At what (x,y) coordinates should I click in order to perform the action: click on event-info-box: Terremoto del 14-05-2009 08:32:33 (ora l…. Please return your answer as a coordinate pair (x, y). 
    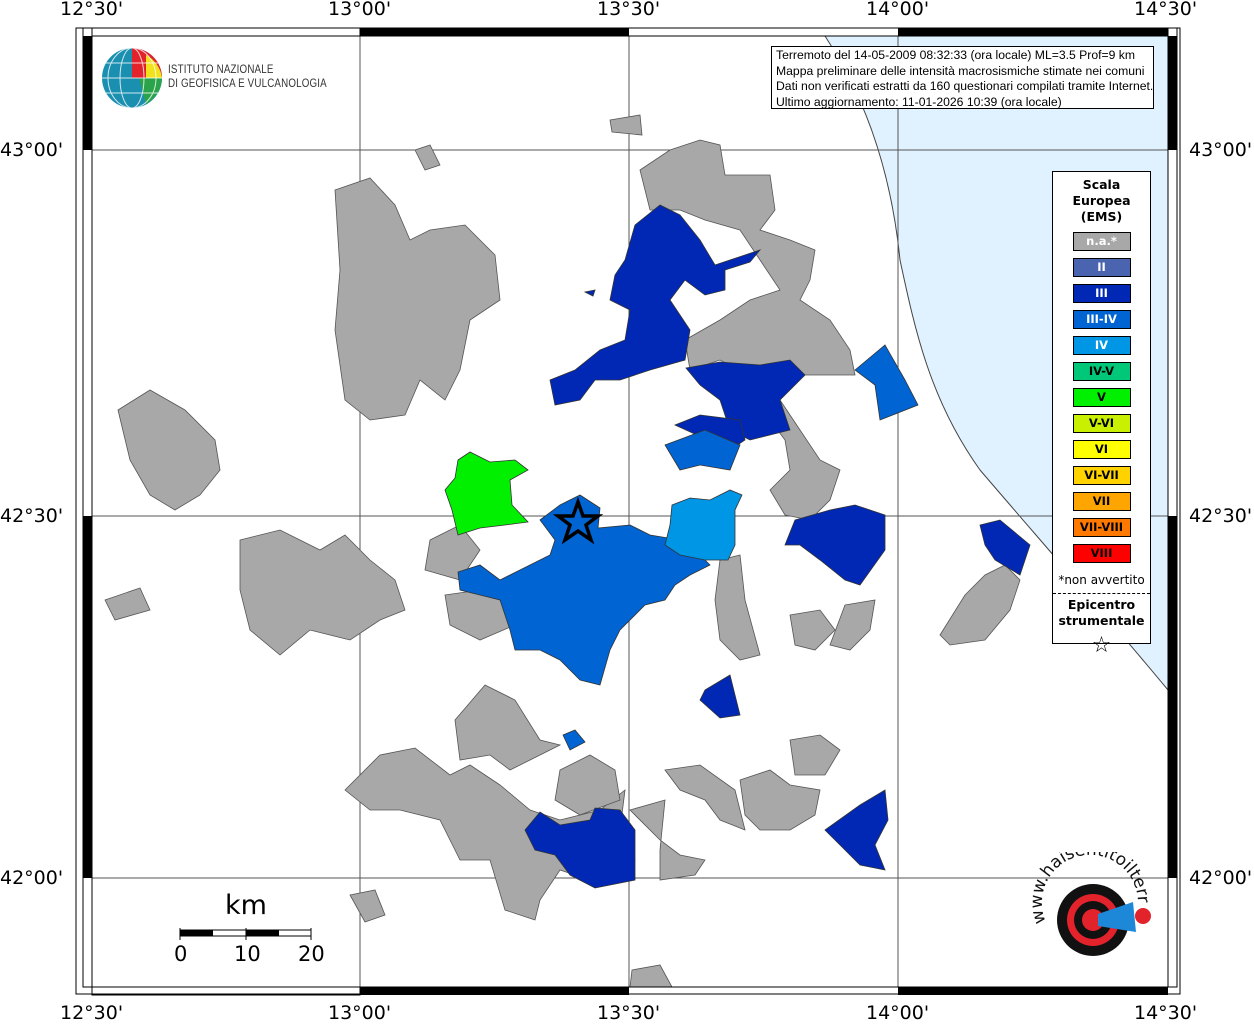
    Looking at the image, I should click on (962, 77).